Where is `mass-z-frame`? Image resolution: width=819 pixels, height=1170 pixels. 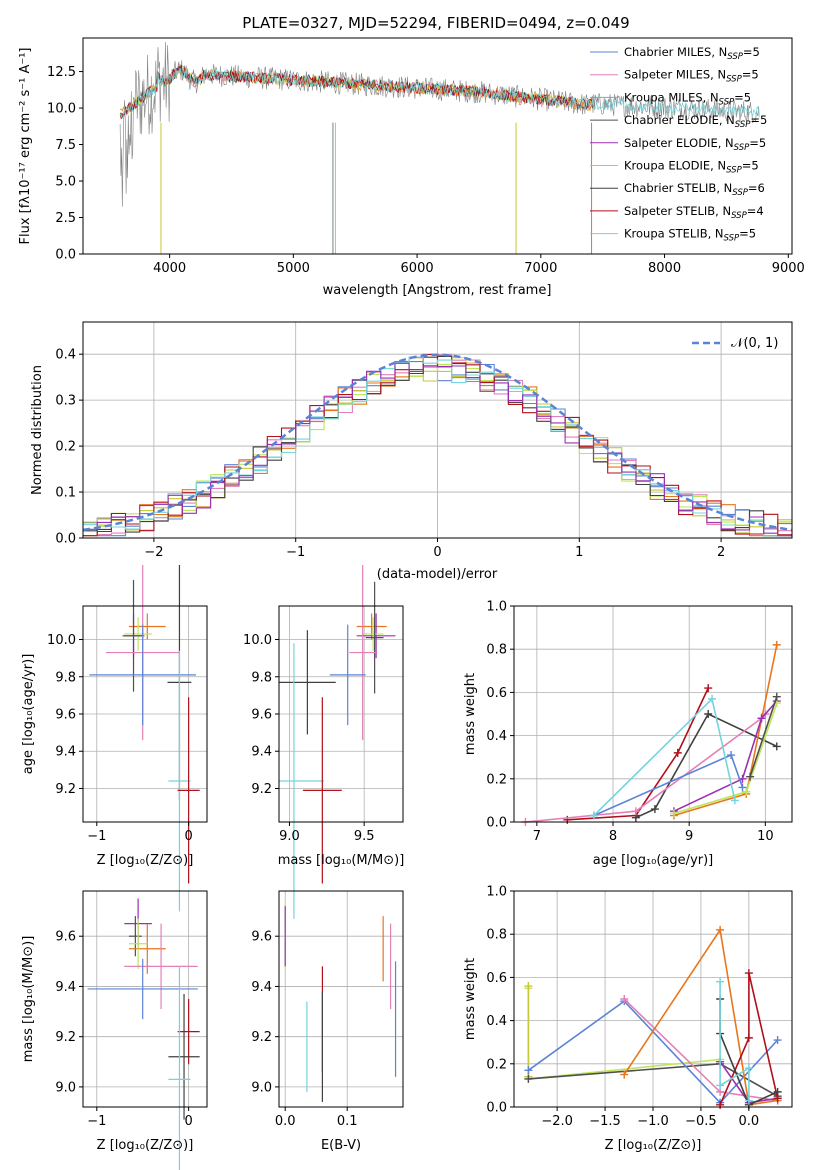
mass-z-frame is located at coordinates (145, 999).